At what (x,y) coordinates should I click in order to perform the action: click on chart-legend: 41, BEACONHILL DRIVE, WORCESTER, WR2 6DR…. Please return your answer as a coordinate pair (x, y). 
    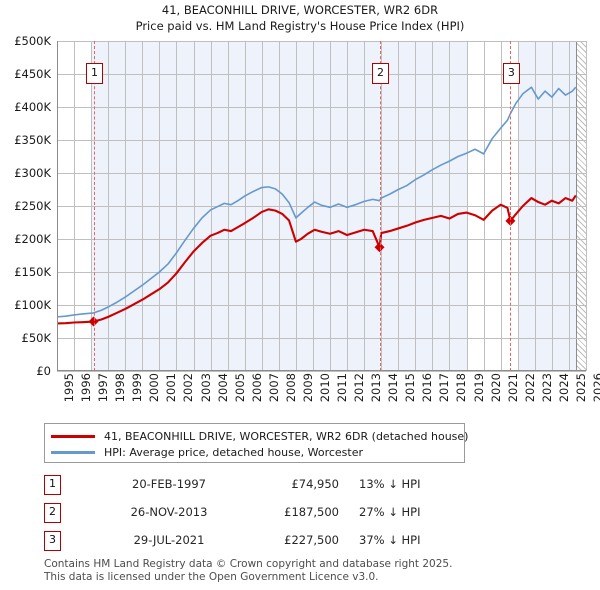
    Looking at the image, I should click on (256, 443).